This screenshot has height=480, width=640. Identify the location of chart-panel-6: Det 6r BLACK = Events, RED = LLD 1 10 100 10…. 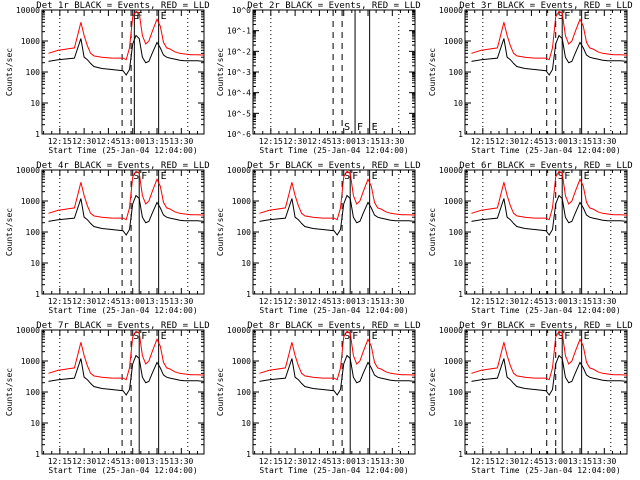
(530, 238).